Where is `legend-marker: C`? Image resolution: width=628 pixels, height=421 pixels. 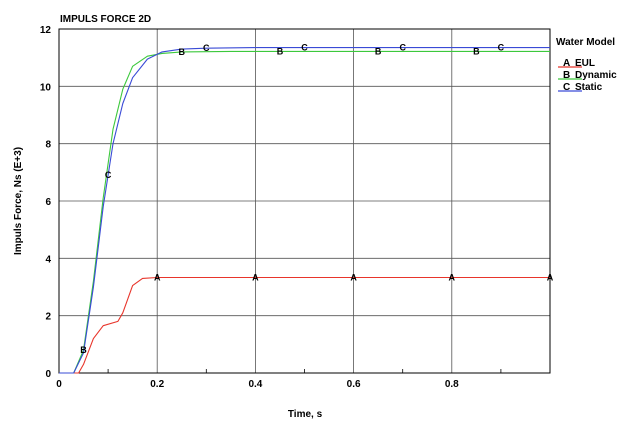
legend-marker: C is located at coordinates (566, 87).